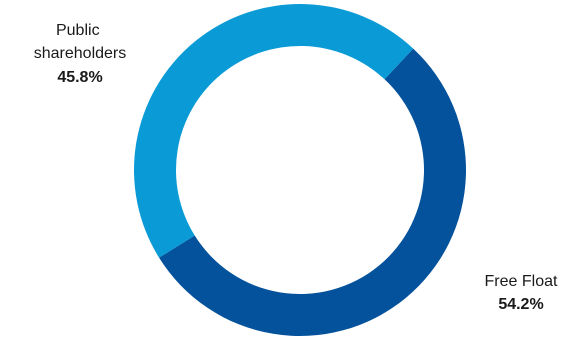 Image resolution: width=572 pixels, height=338 pixels. I want to click on slice-value-public-shareholders: 45.8%, so click(79, 77).